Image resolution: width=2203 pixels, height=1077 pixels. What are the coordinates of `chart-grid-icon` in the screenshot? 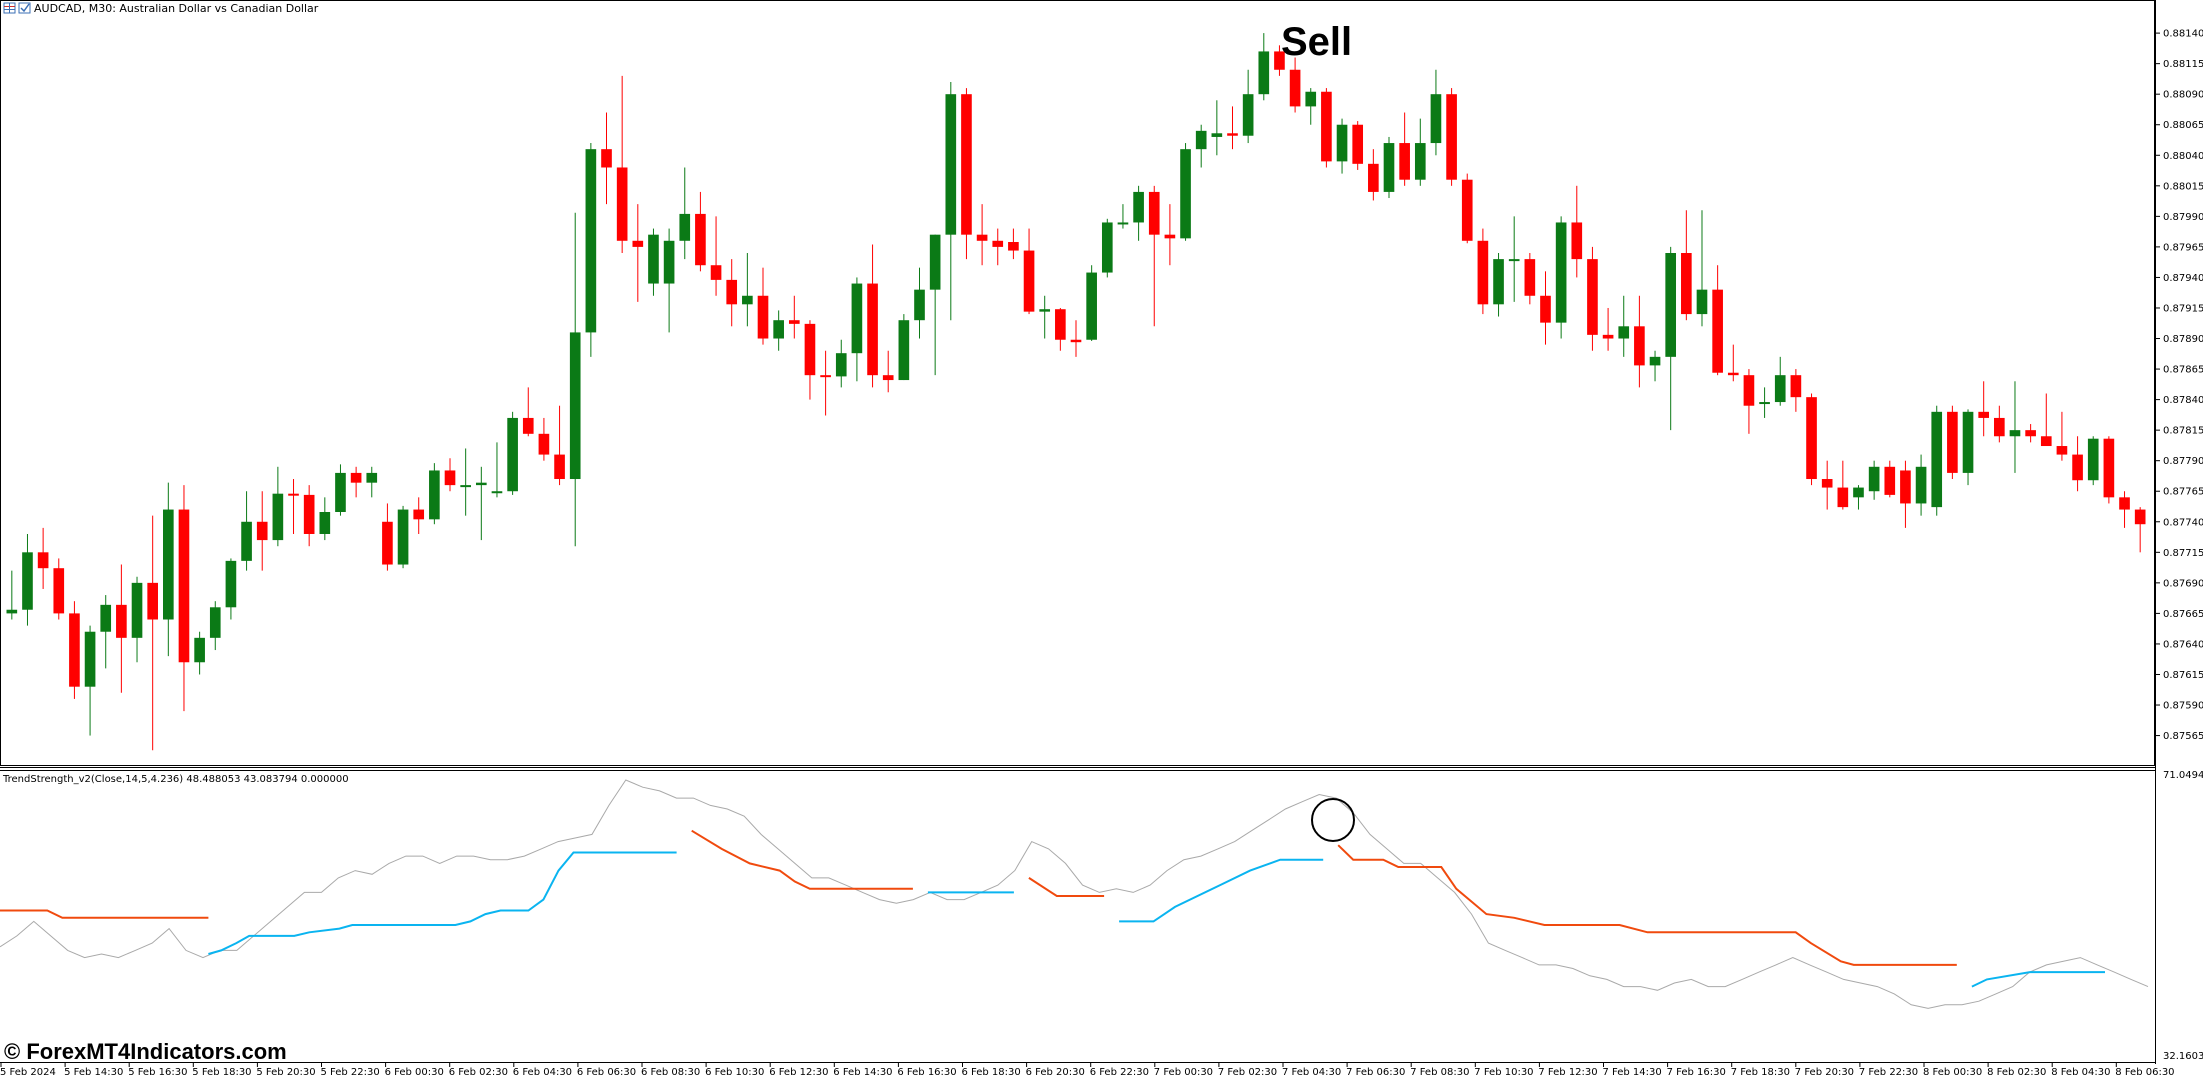 It's located at (9, 8).